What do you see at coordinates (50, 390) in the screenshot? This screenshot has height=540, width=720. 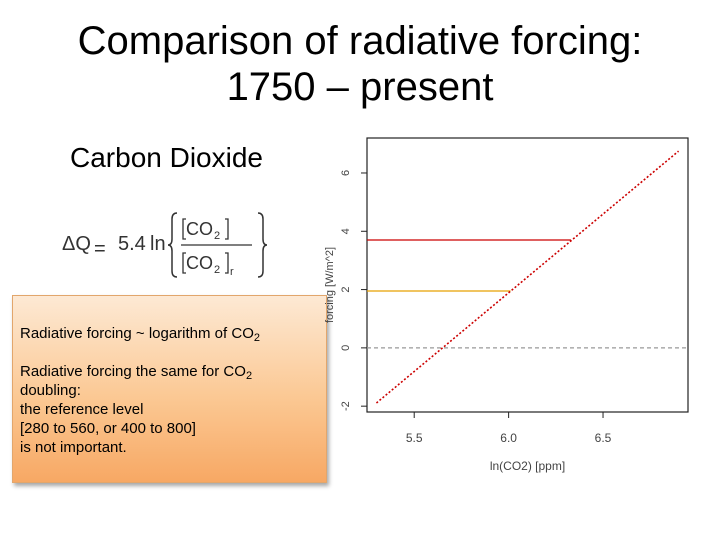 I see `callout-line-3: doubling:` at bounding box center [50, 390].